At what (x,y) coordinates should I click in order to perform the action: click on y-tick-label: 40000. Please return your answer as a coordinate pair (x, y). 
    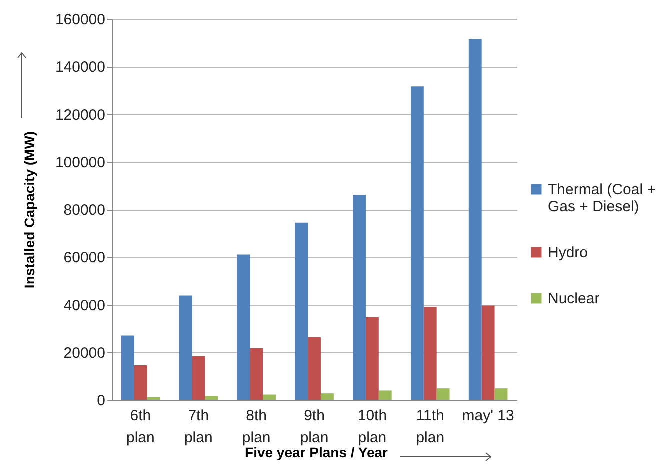
    Looking at the image, I should click on (85, 305).